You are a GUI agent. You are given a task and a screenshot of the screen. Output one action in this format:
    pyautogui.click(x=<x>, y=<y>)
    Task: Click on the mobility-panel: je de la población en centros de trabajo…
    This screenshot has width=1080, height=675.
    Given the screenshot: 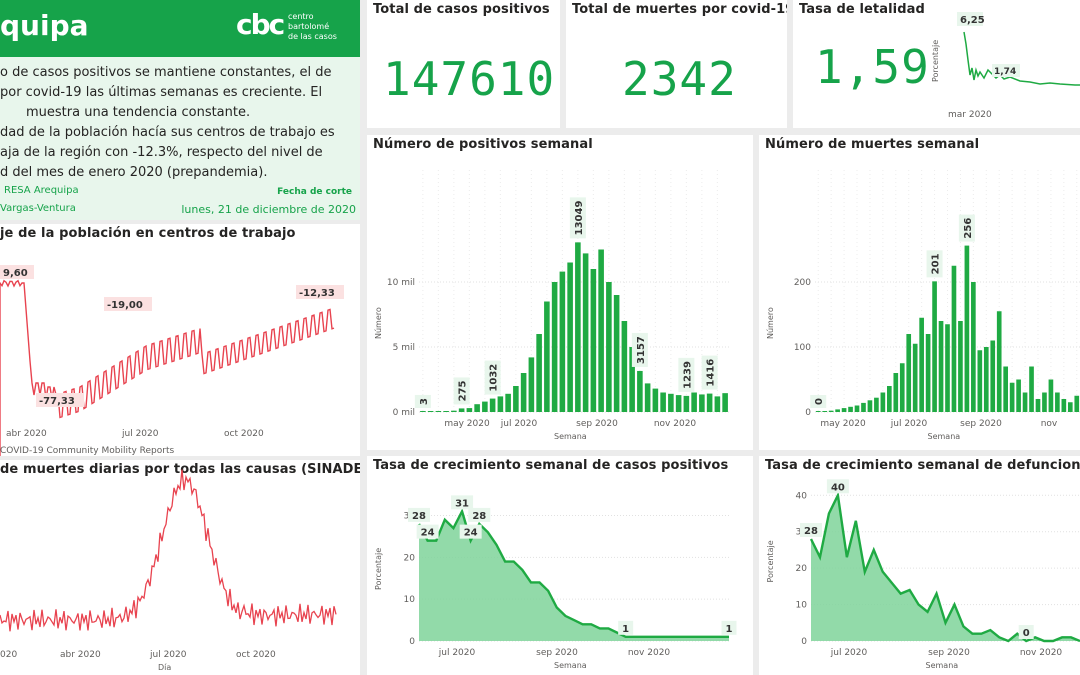 What is the action you would take?
    pyautogui.click(x=180, y=340)
    